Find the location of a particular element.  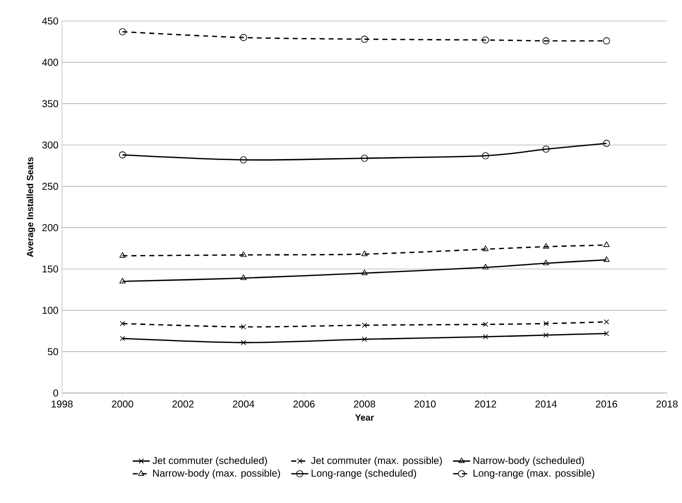

legend-label: Jet commuter (scheduled) is located at coordinates (209, 461).